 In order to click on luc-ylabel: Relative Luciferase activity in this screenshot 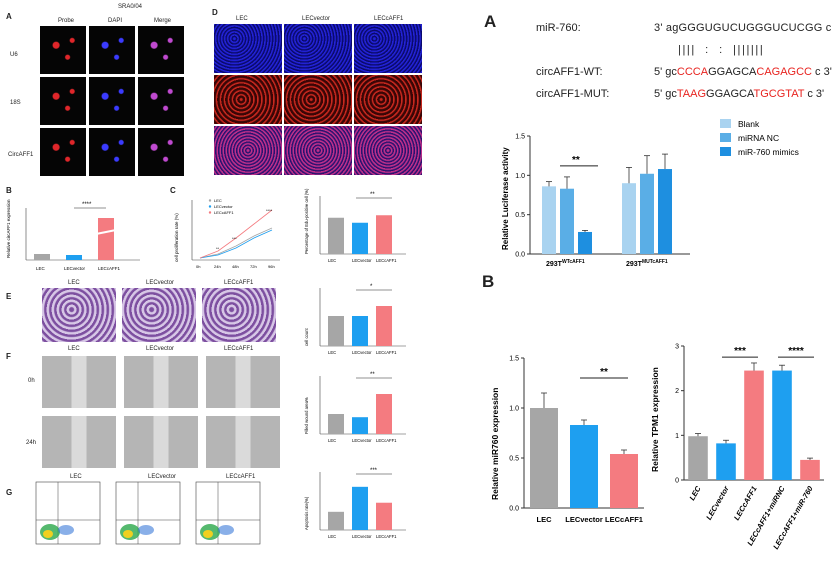, I will do `click(505, 198)`.